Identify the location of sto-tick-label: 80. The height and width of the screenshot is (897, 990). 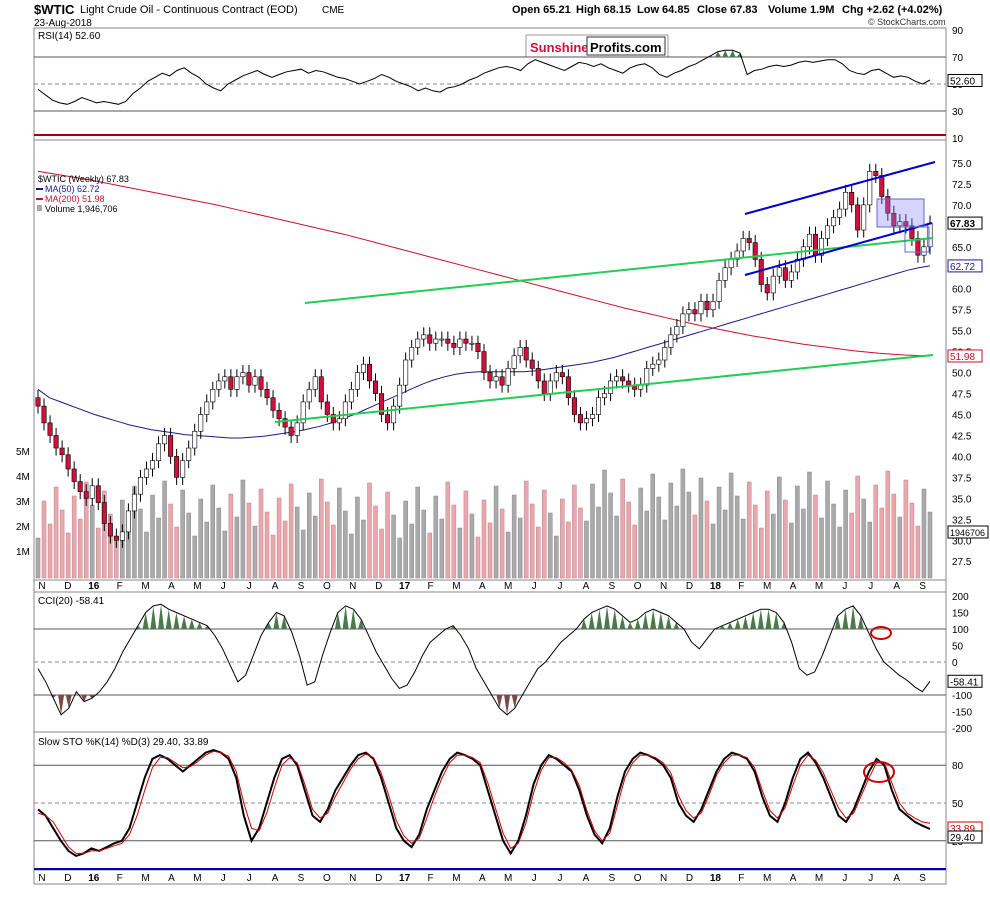
(958, 766).